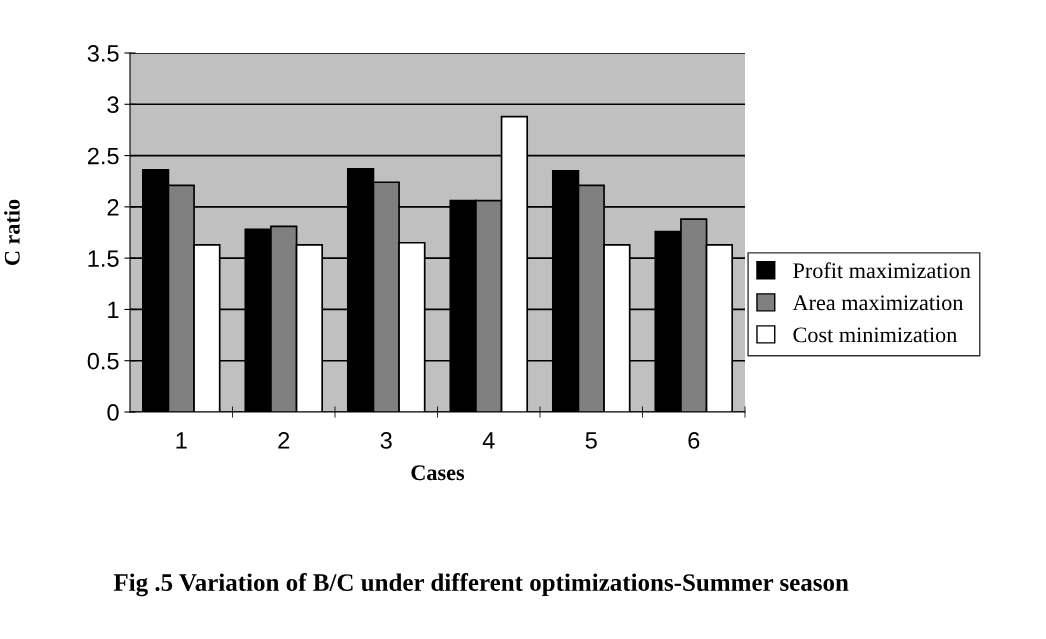  What do you see at coordinates (103, 361) in the screenshot?
I see `y-tick-label: 0.5` at bounding box center [103, 361].